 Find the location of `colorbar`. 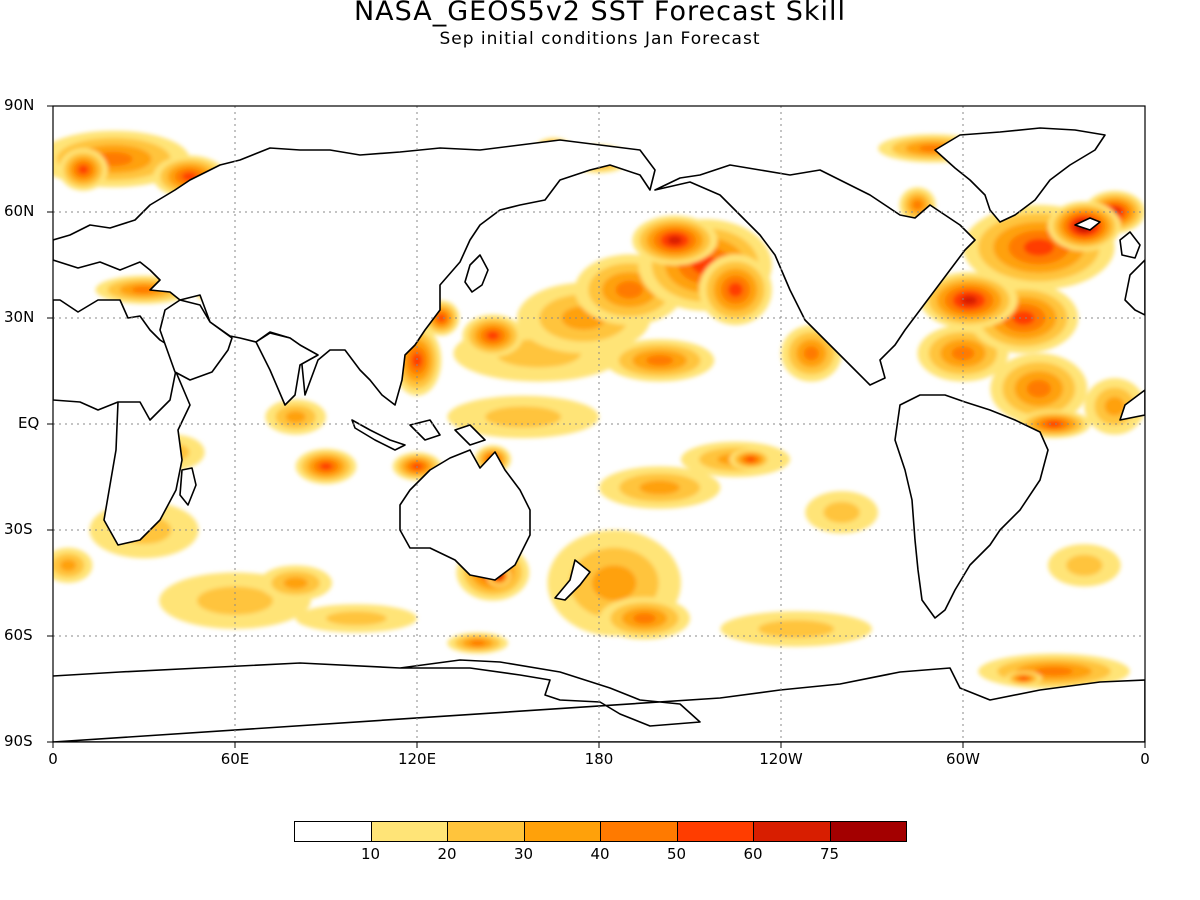

colorbar is located at coordinates (600, 831).